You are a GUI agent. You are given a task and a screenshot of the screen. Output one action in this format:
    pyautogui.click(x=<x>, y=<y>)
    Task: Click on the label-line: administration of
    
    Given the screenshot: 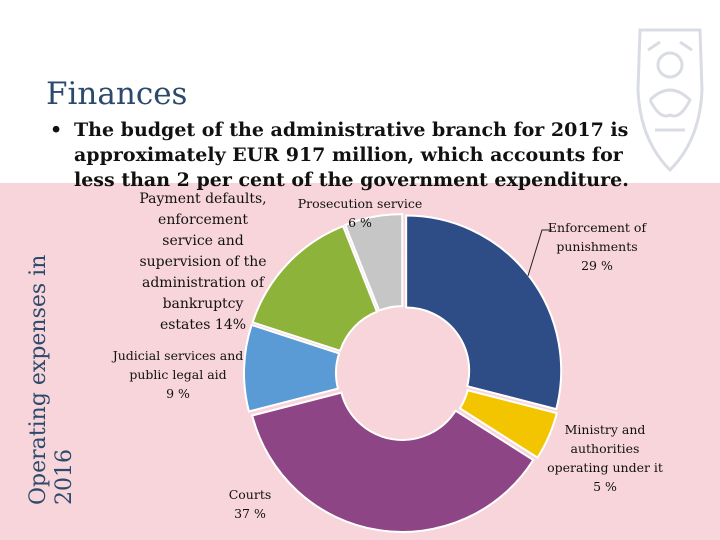 What is the action you would take?
    pyautogui.click(x=202, y=283)
    